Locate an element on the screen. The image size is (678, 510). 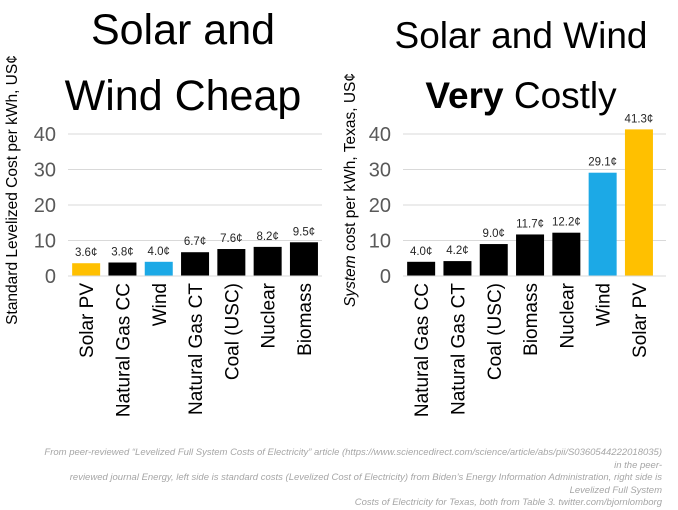
left-category-label: Natural Gas CT is located at coordinates (196, 349).